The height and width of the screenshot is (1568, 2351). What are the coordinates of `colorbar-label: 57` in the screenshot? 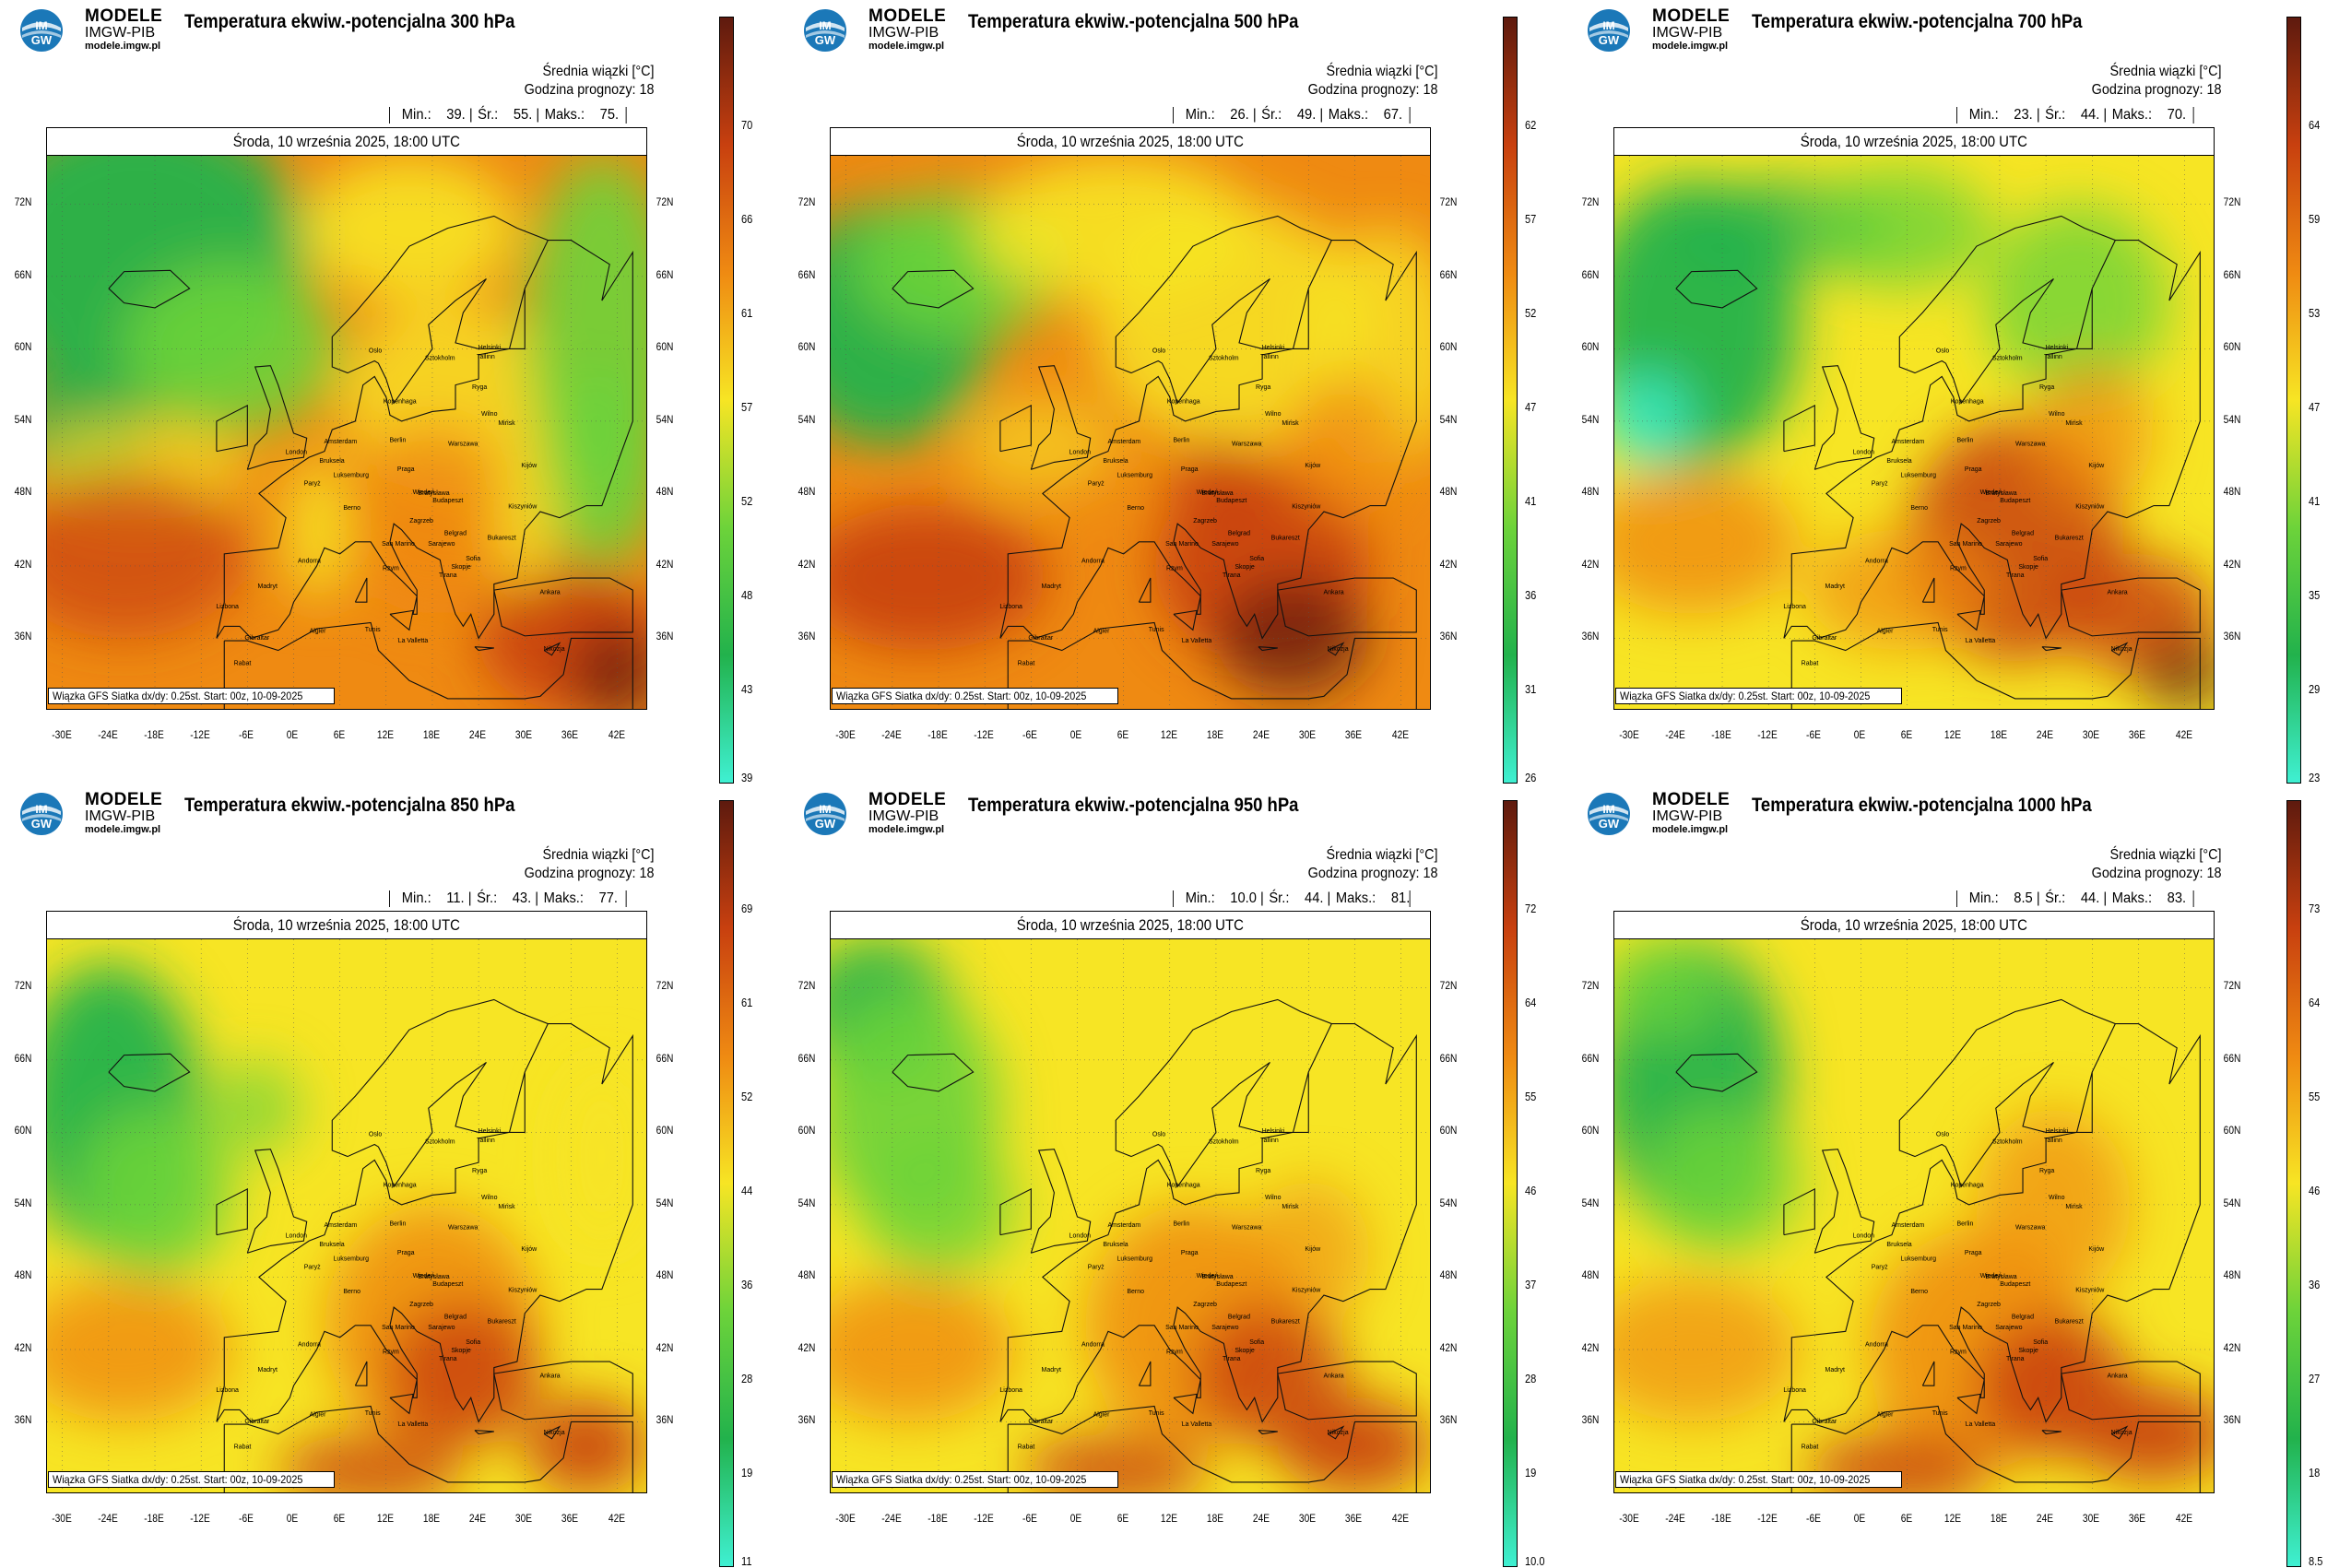 It's located at (747, 407).